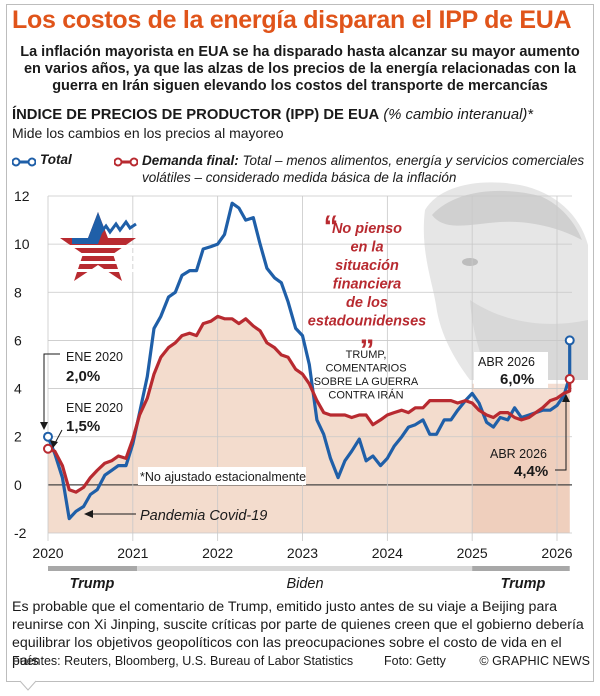  Describe the element at coordinates (48, 448) in the screenshot. I see `final-start-marker` at that location.